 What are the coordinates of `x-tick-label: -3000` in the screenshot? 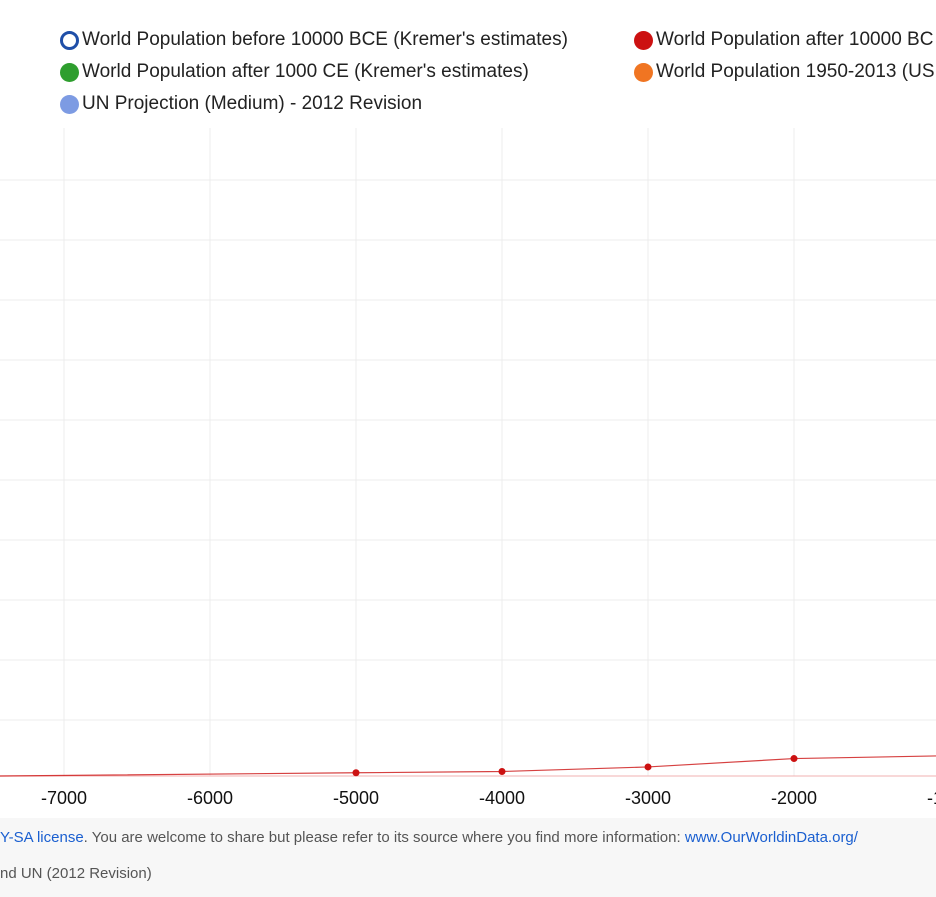 It's located at (648, 798).